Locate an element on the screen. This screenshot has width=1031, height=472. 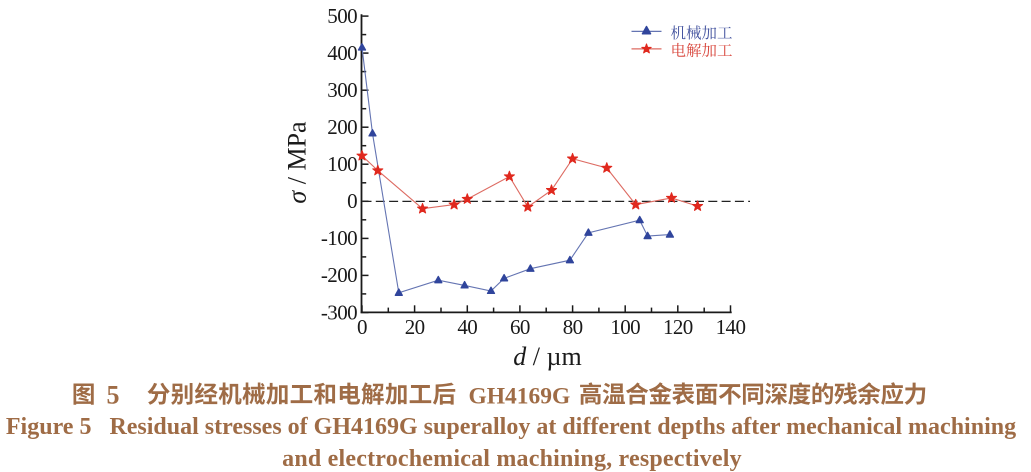
svg-text: GH4169G is located at coordinates (520, 397).